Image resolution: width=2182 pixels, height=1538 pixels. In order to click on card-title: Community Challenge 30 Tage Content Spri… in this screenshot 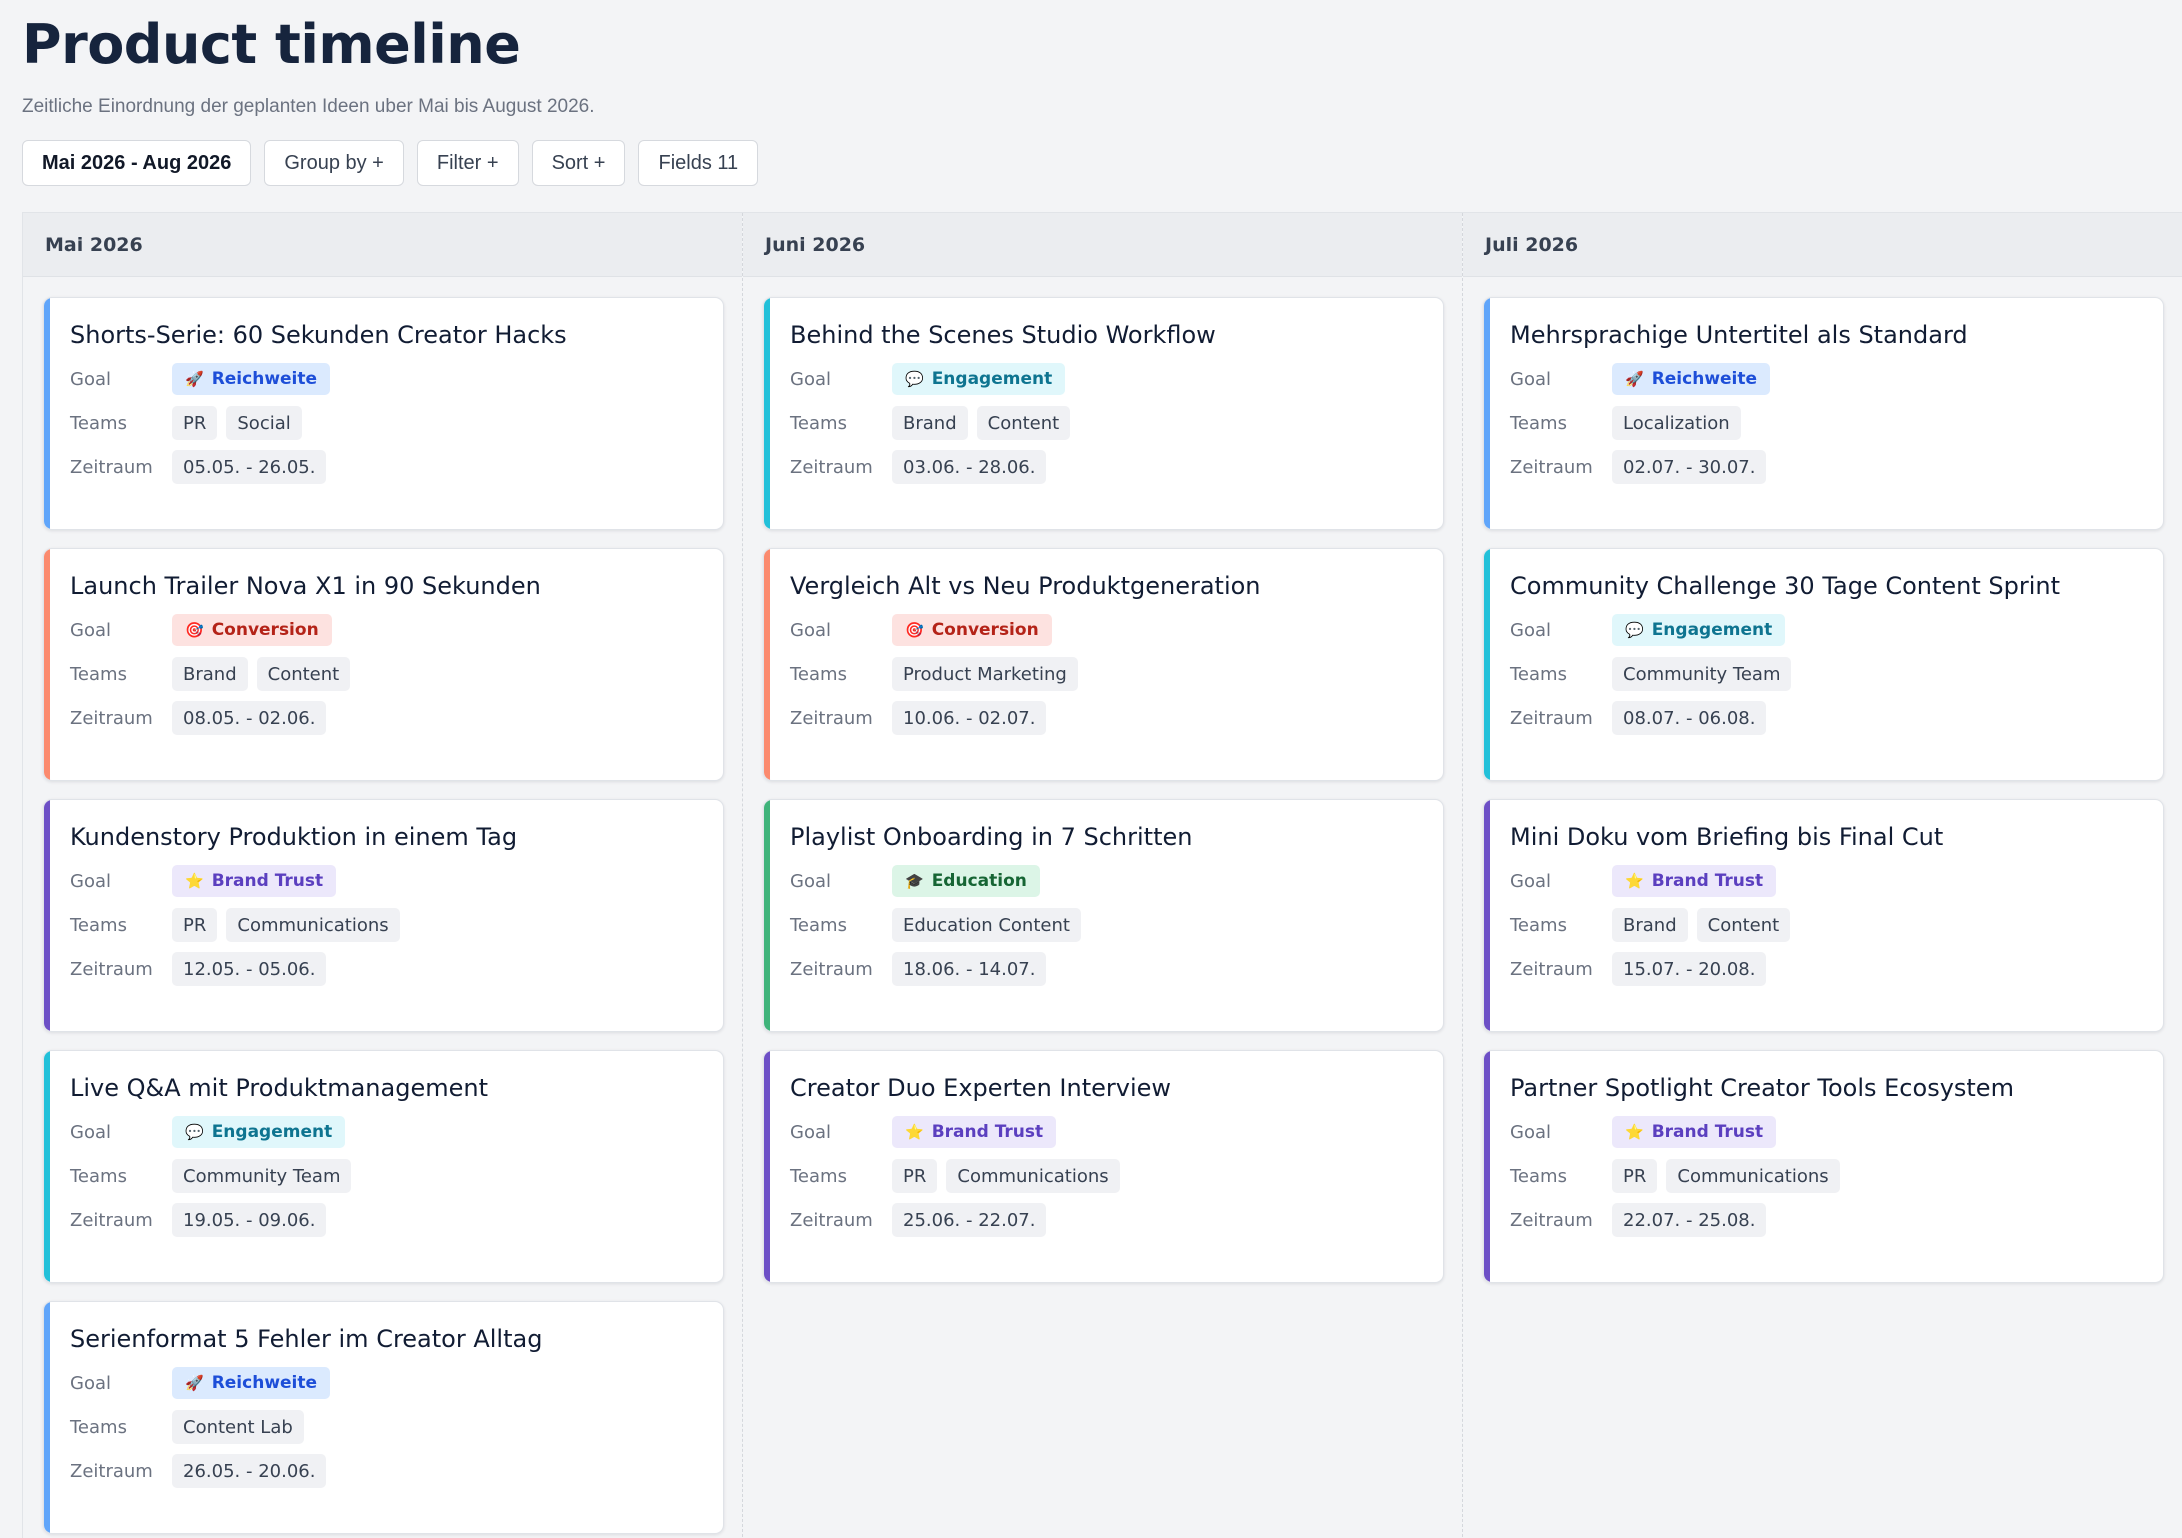, I will do `click(1785, 586)`.